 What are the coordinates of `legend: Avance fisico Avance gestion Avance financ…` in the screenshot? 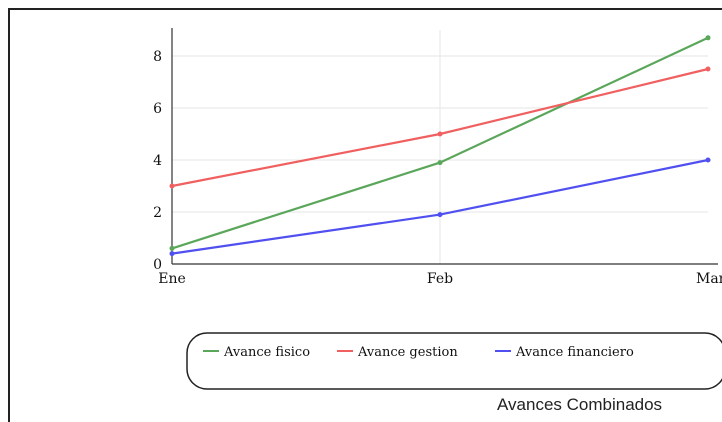 It's located at (454, 361).